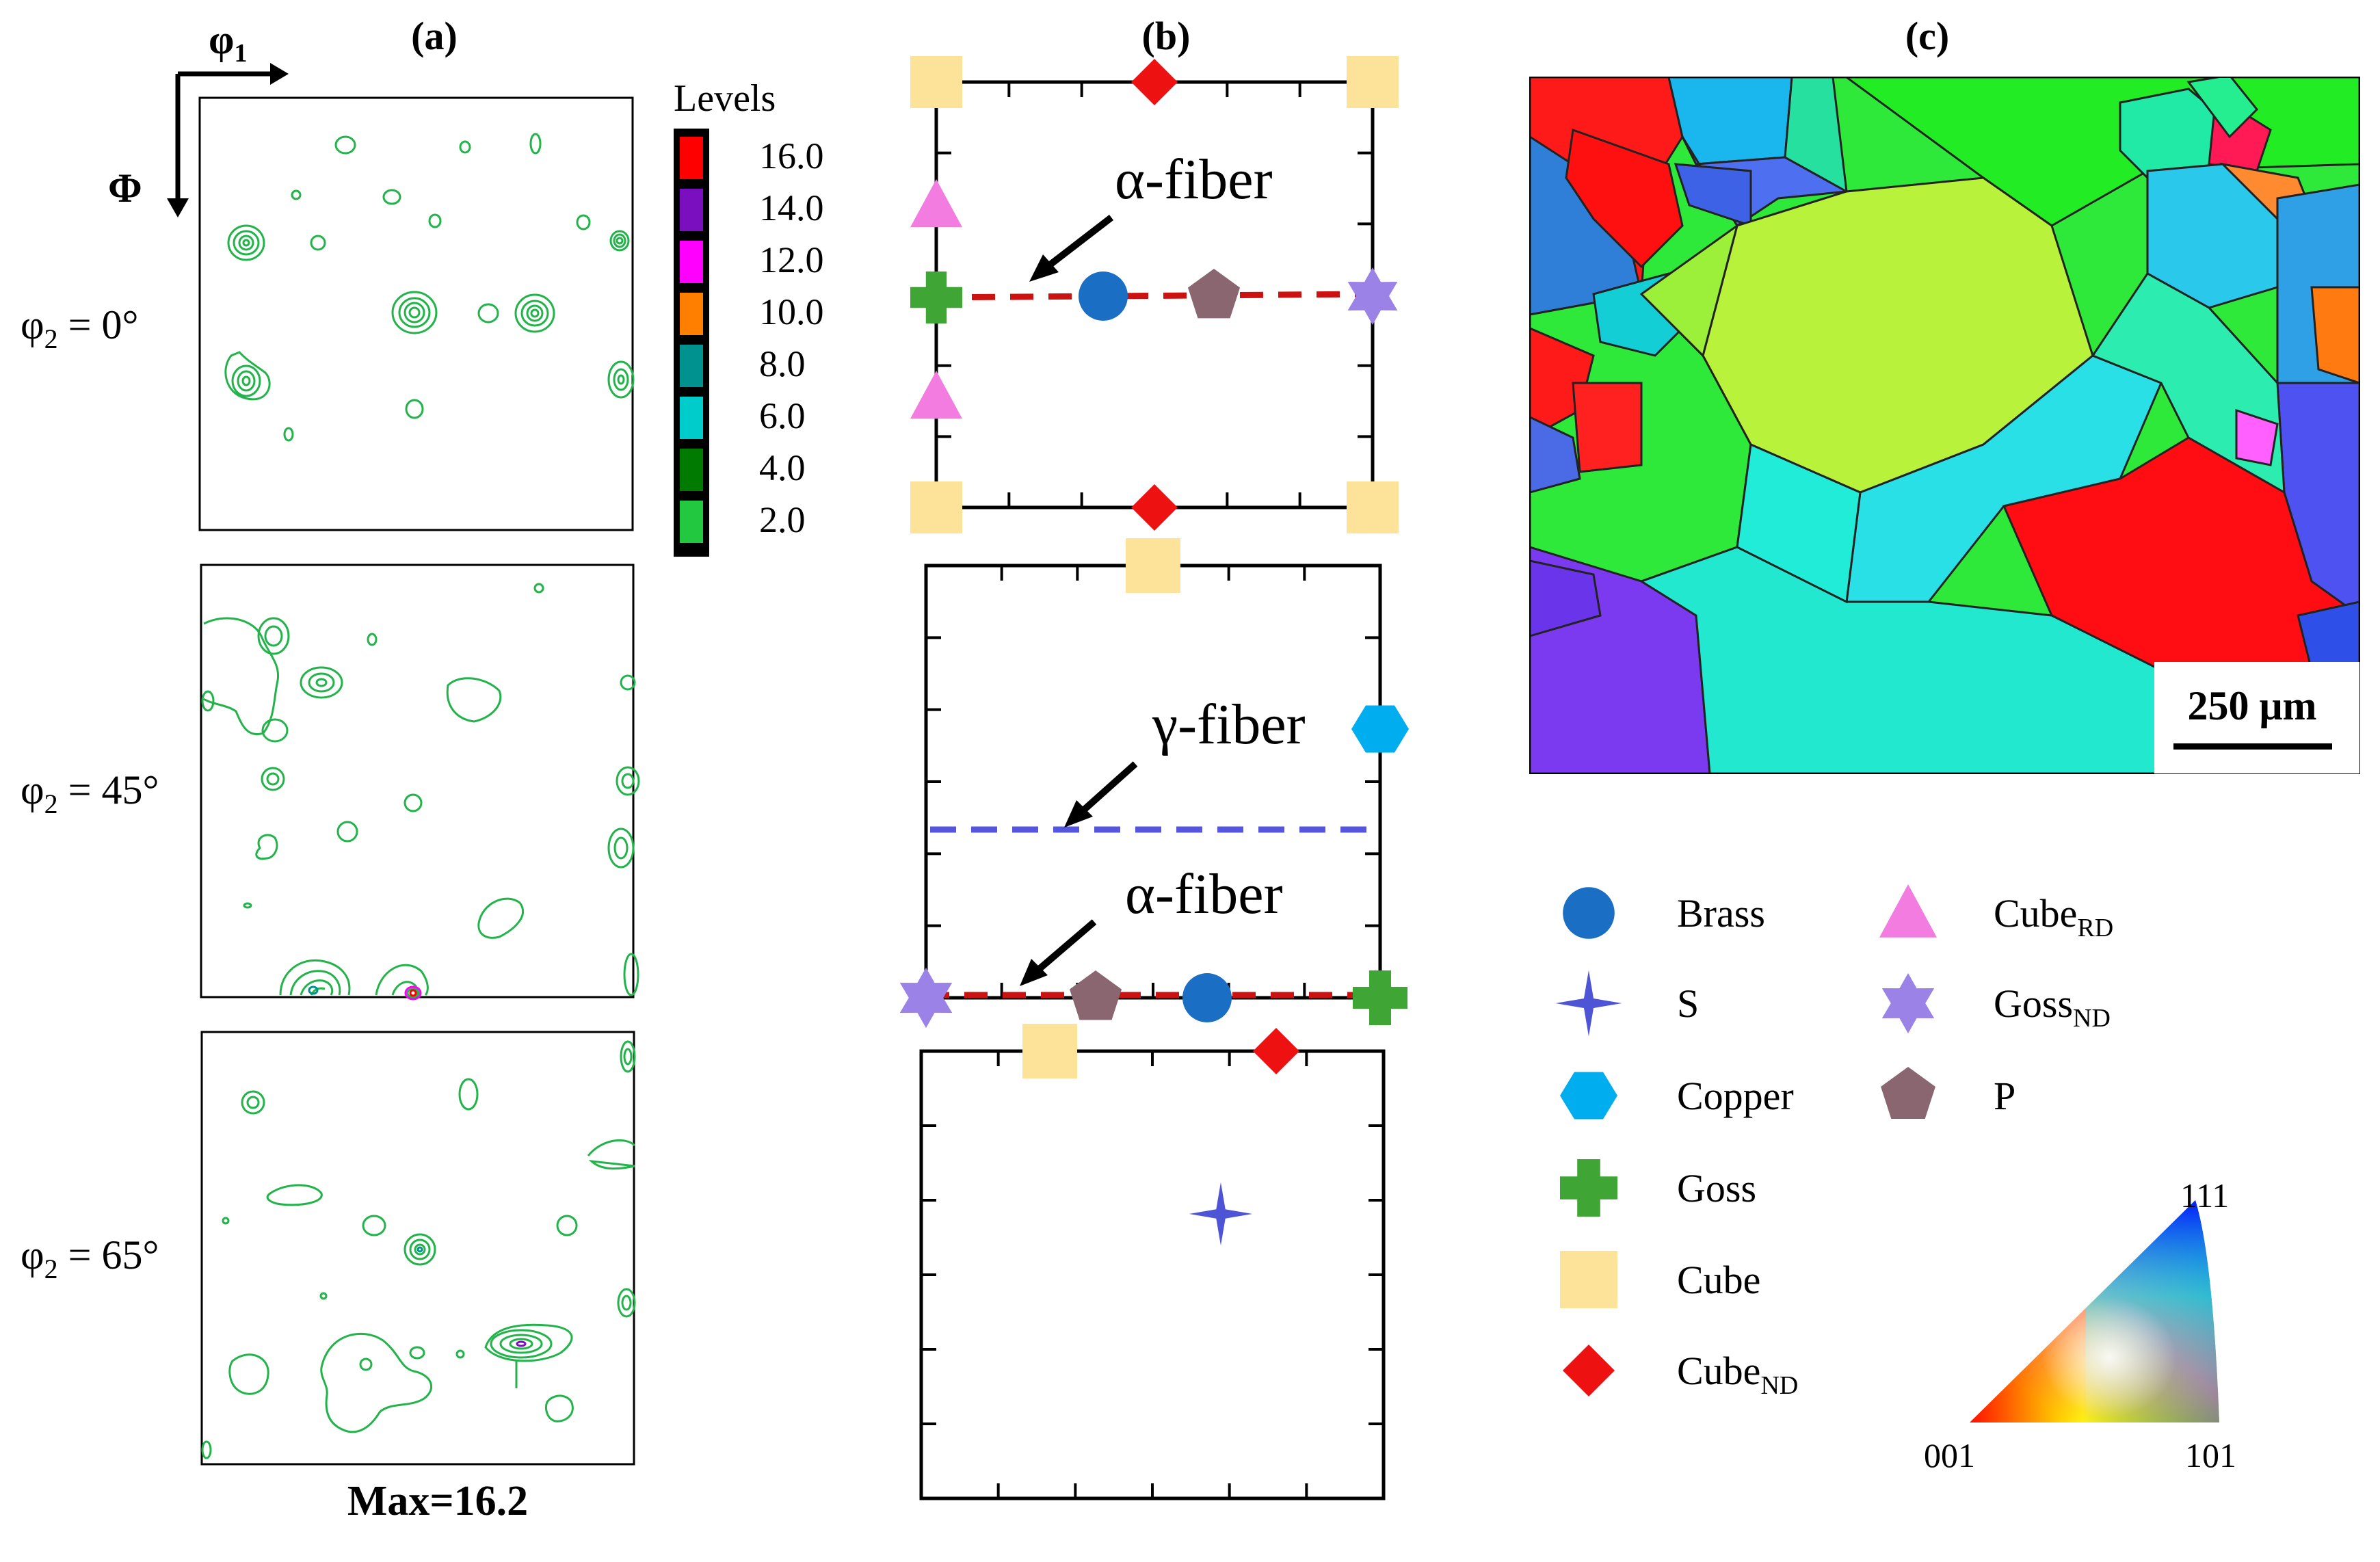  I want to click on gamma-fiber-arrow, so click(1106, 790).